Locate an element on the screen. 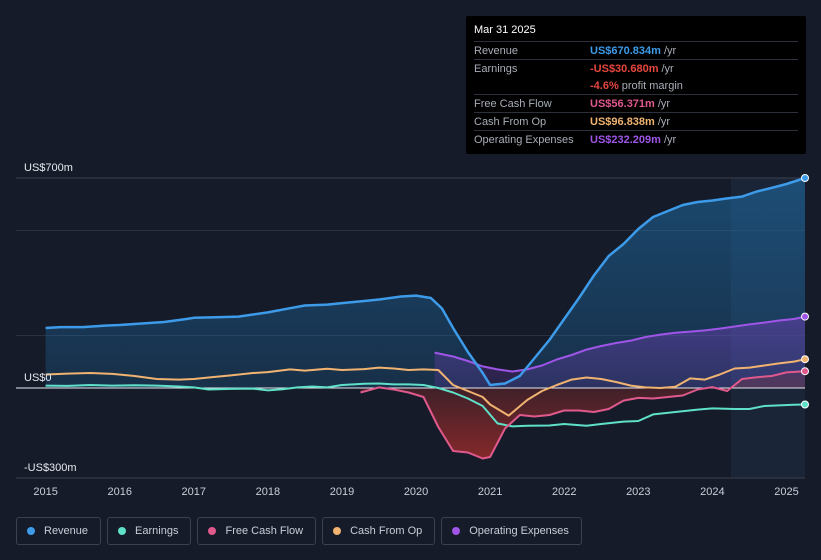 The image size is (821, 560). legend-item-cash-from-op: Cash From Op is located at coordinates (379, 531).